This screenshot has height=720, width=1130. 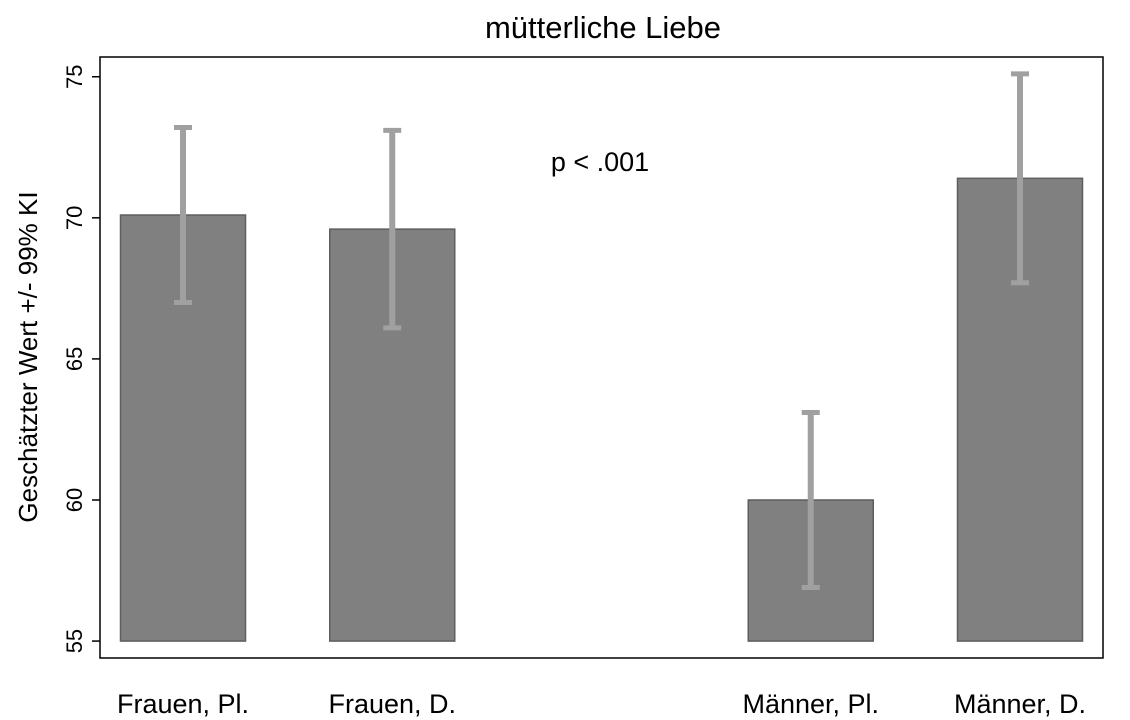 What do you see at coordinates (810, 704) in the screenshot?
I see `x-tick-label: Männer, Pl.` at bounding box center [810, 704].